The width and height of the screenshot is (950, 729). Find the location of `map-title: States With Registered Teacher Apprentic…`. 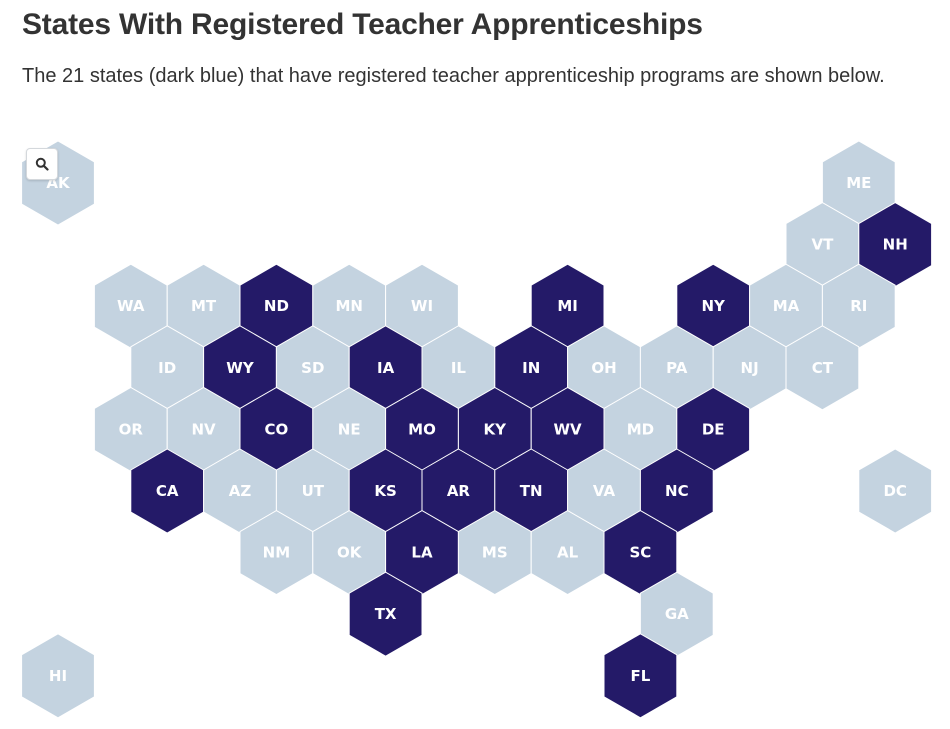

map-title: States With Registered Teacher Apprentic… is located at coordinates (362, 24).